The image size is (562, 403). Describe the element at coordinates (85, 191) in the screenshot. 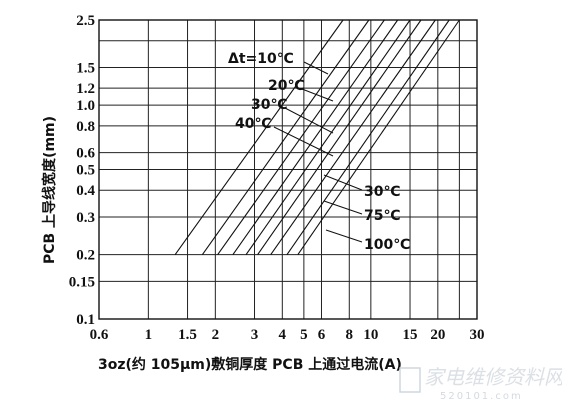

I see `y-tick-label: 0.4` at that location.